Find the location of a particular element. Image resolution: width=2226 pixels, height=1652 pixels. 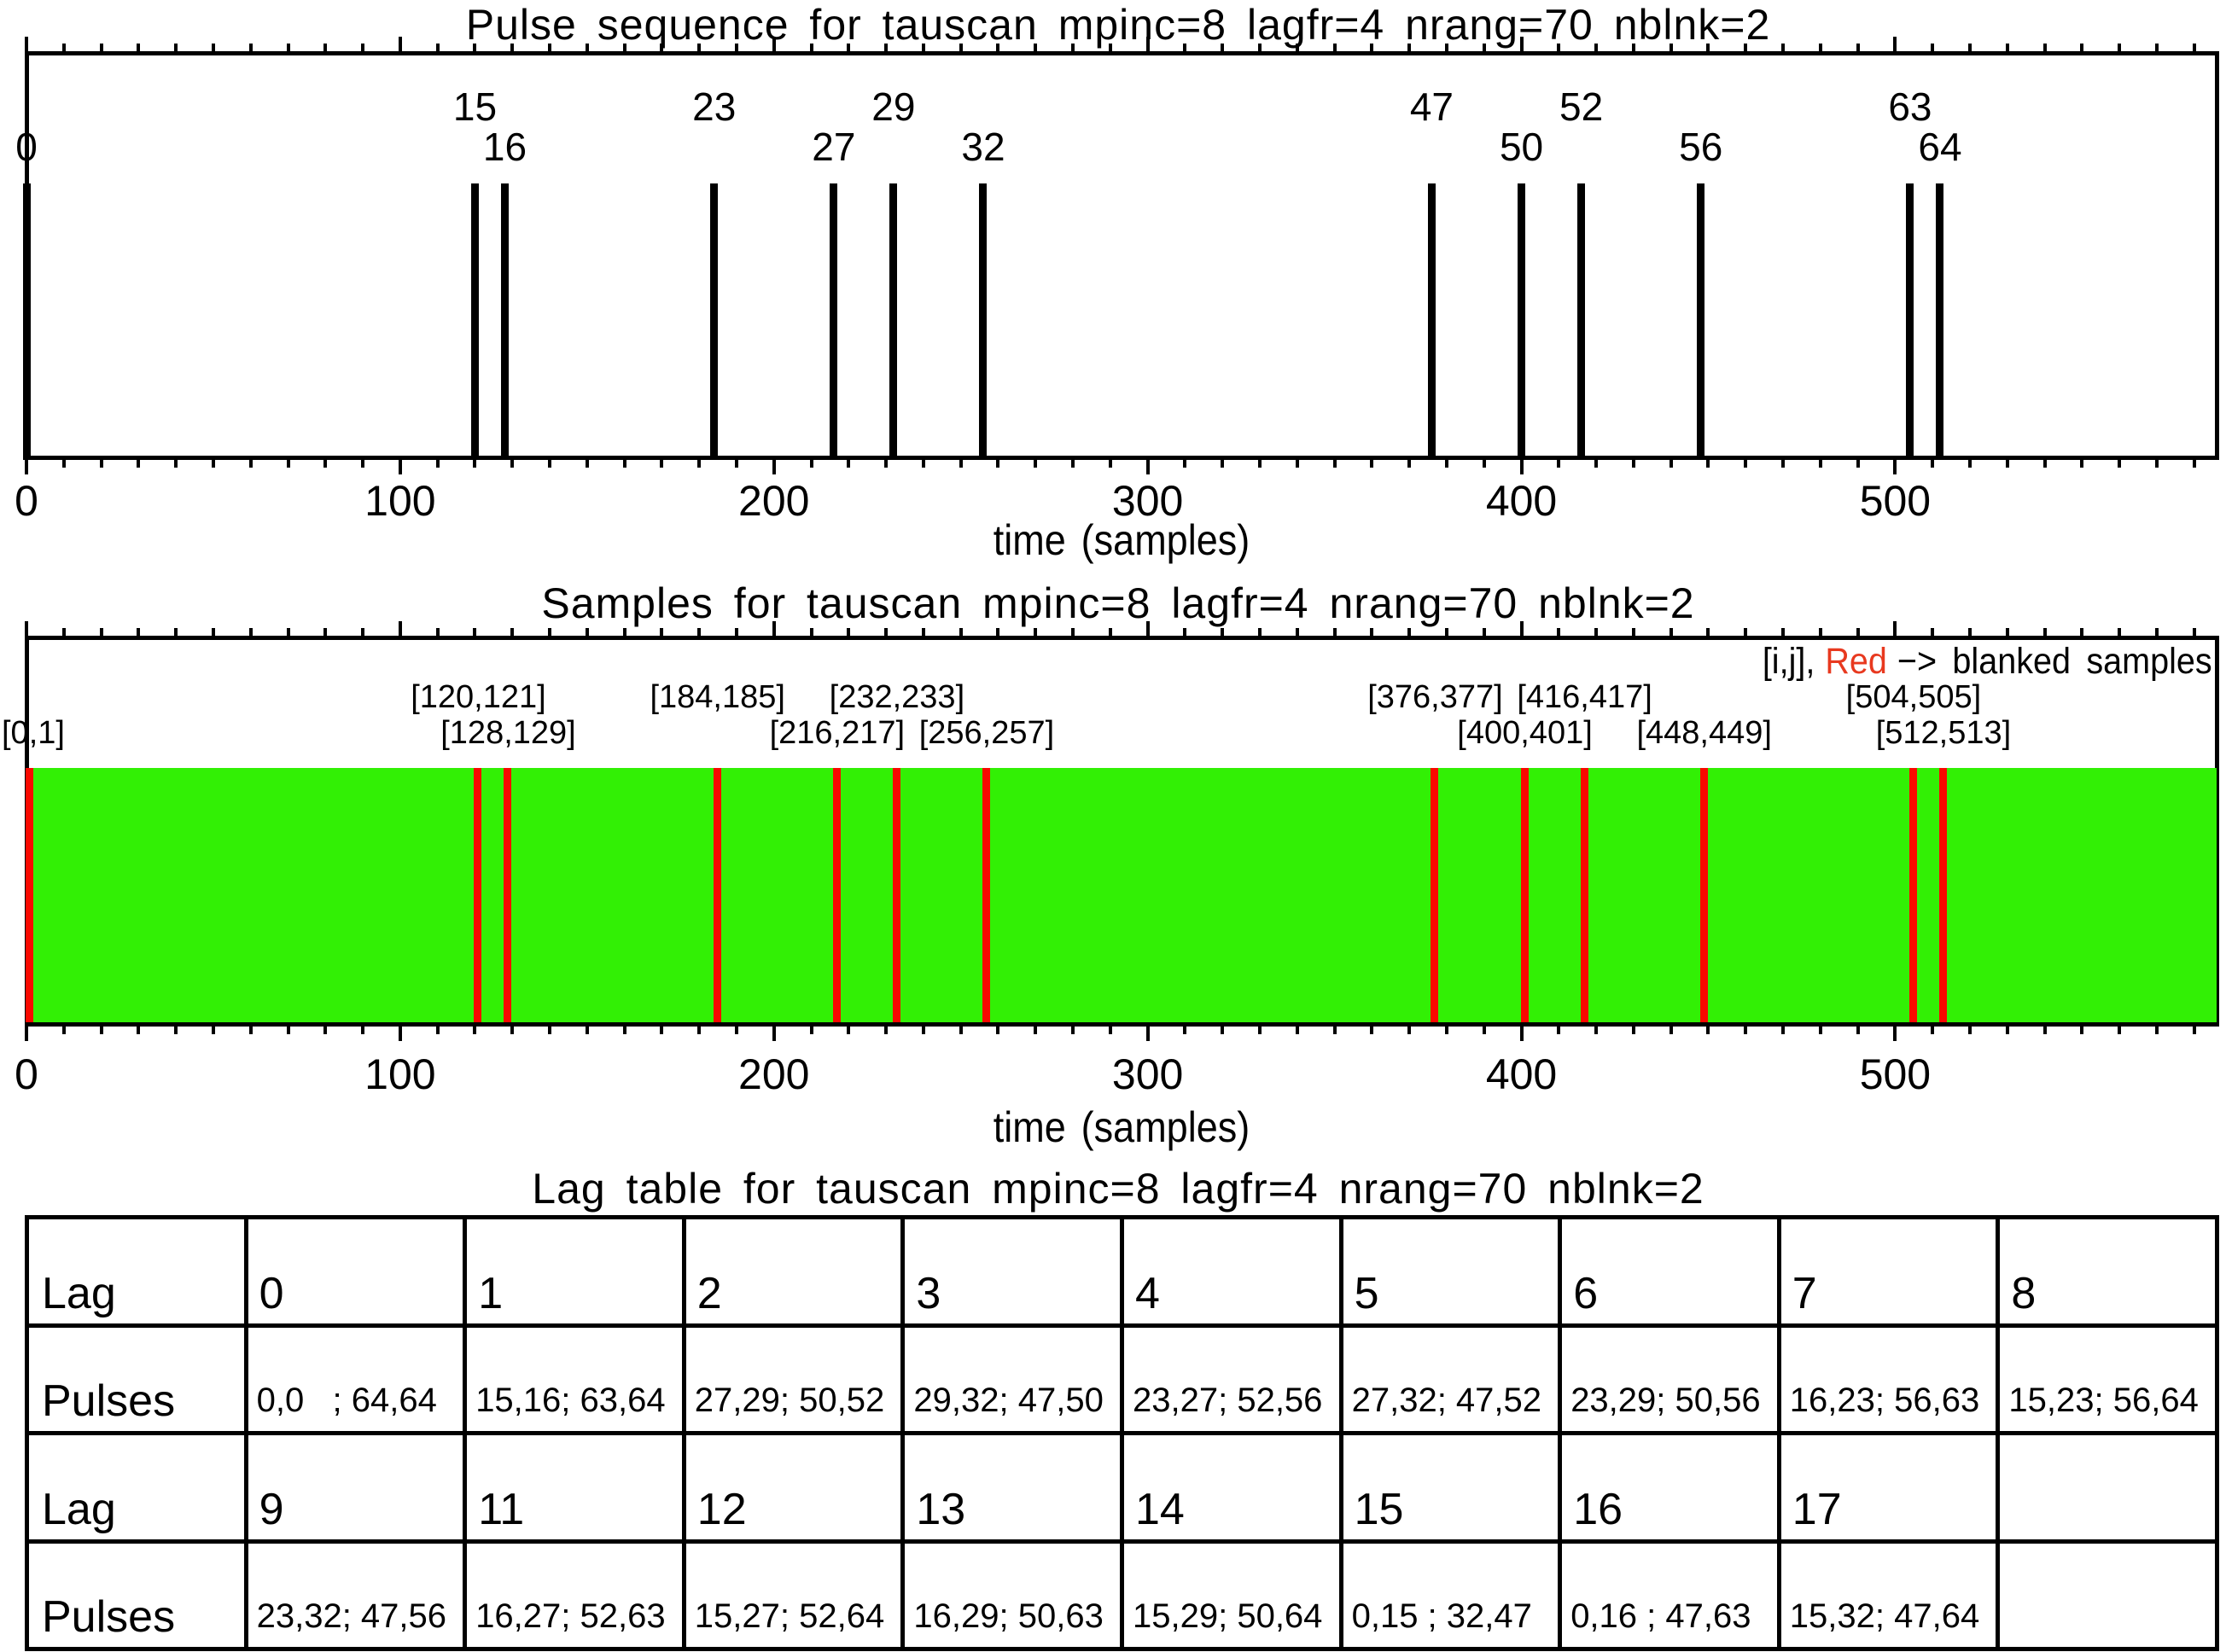

lag-table-lag-cell: 8 is located at coordinates (2024, 1293).